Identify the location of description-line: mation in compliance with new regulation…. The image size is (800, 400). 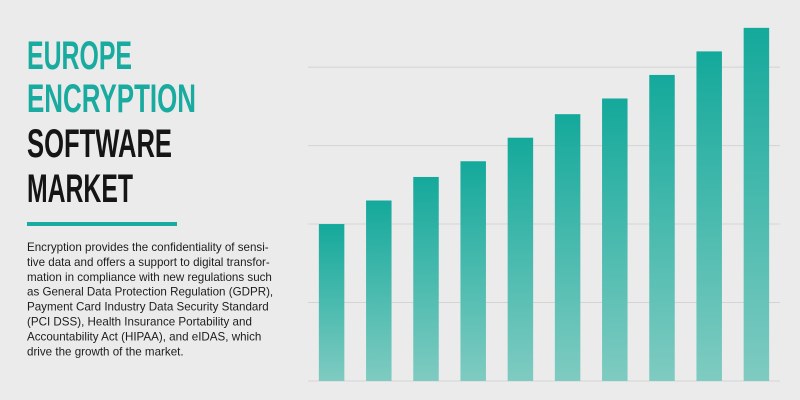
(149, 277).